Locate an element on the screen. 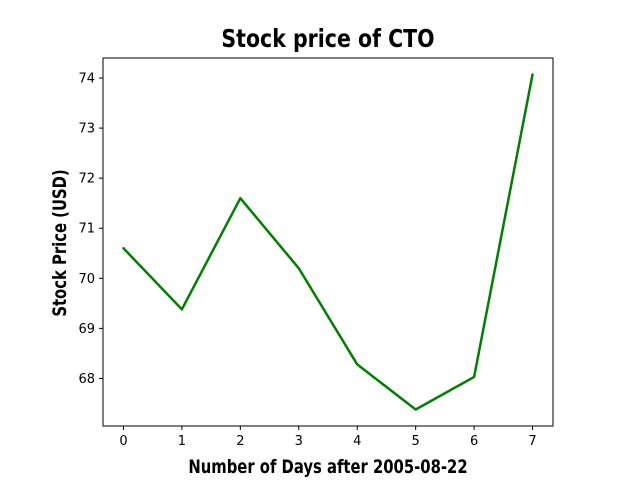 The width and height of the screenshot is (640, 480). y-tick-label: 68 is located at coordinates (86, 379).